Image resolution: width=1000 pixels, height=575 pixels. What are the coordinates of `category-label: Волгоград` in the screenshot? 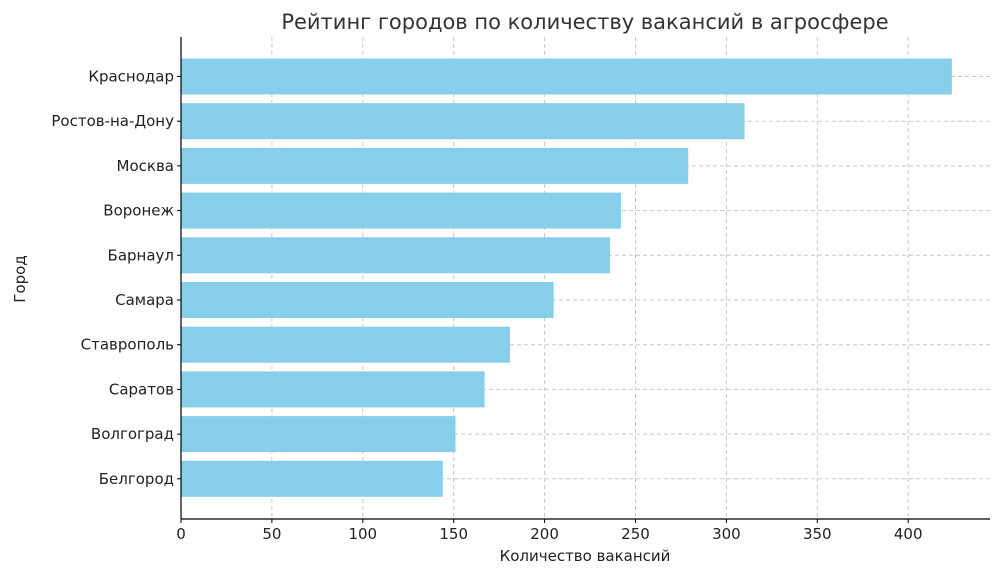 It's located at (132, 434).